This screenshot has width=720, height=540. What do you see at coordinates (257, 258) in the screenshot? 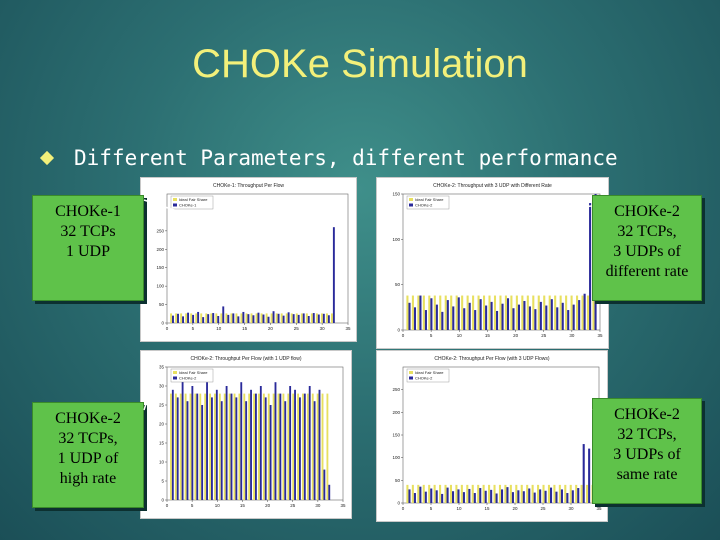
I see `plot-frame` at bounding box center [257, 258].